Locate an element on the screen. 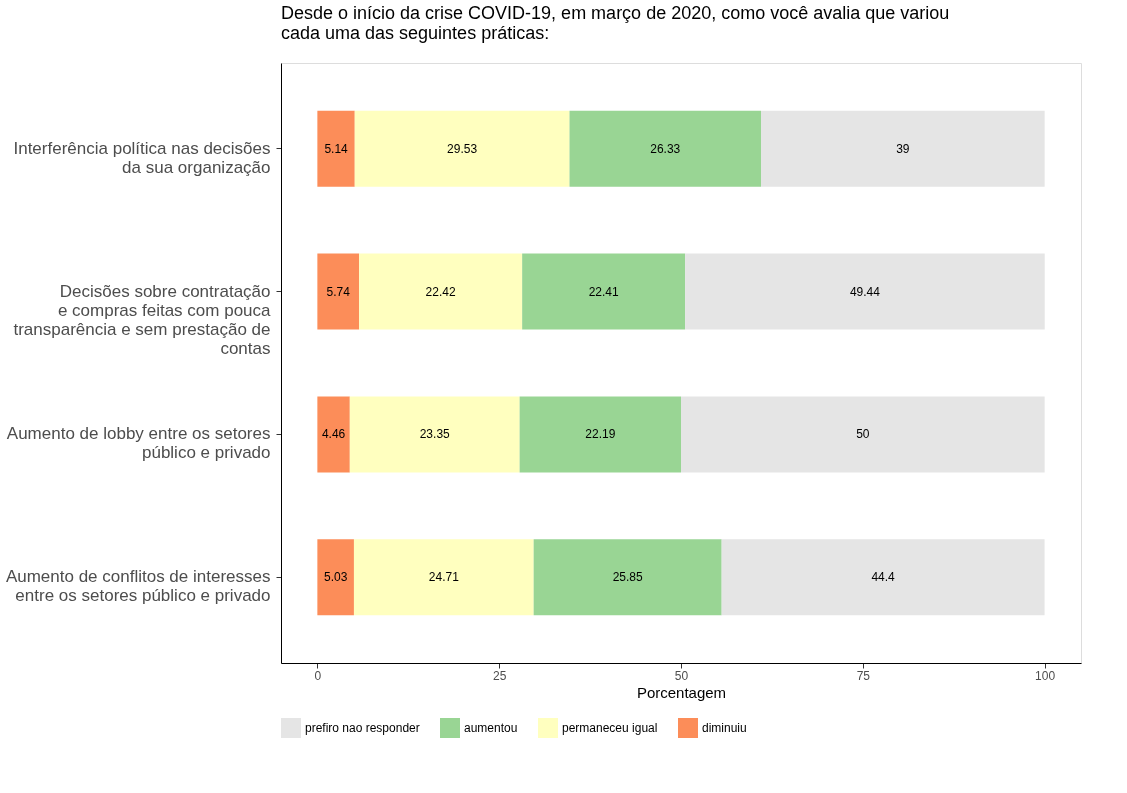 The height and width of the screenshot is (793, 1127). data-label: 29.53 is located at coordinates (462, 148).